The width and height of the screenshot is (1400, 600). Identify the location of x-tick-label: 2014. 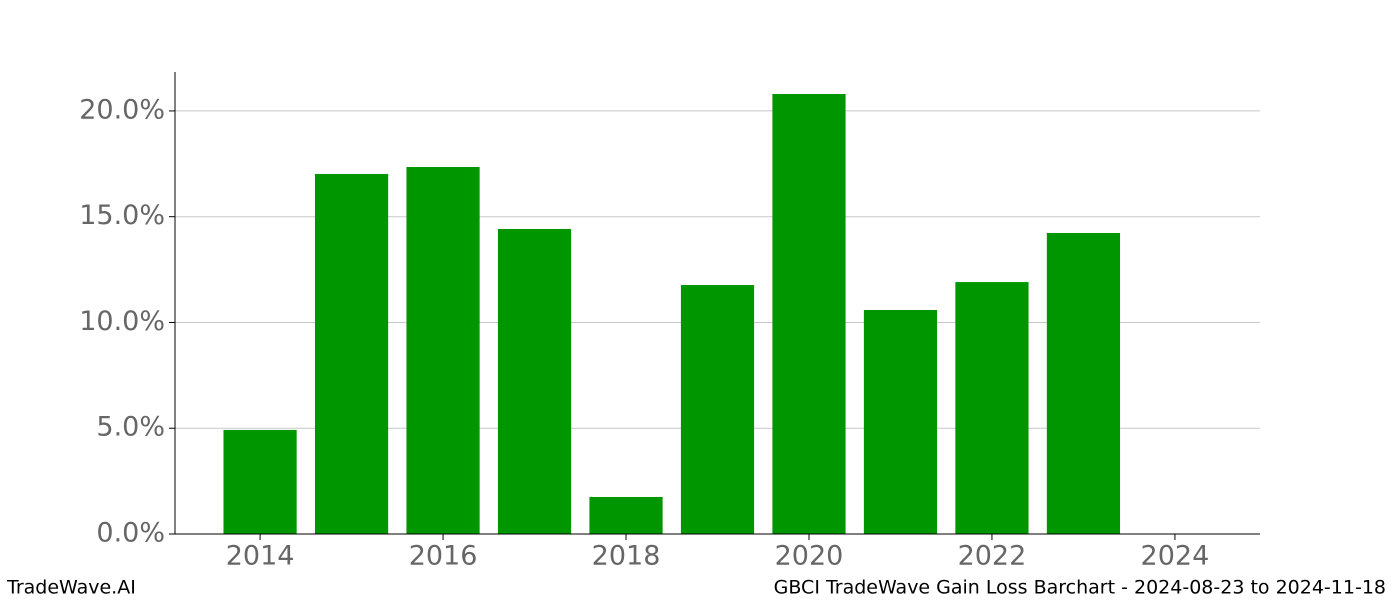
(260, 556).